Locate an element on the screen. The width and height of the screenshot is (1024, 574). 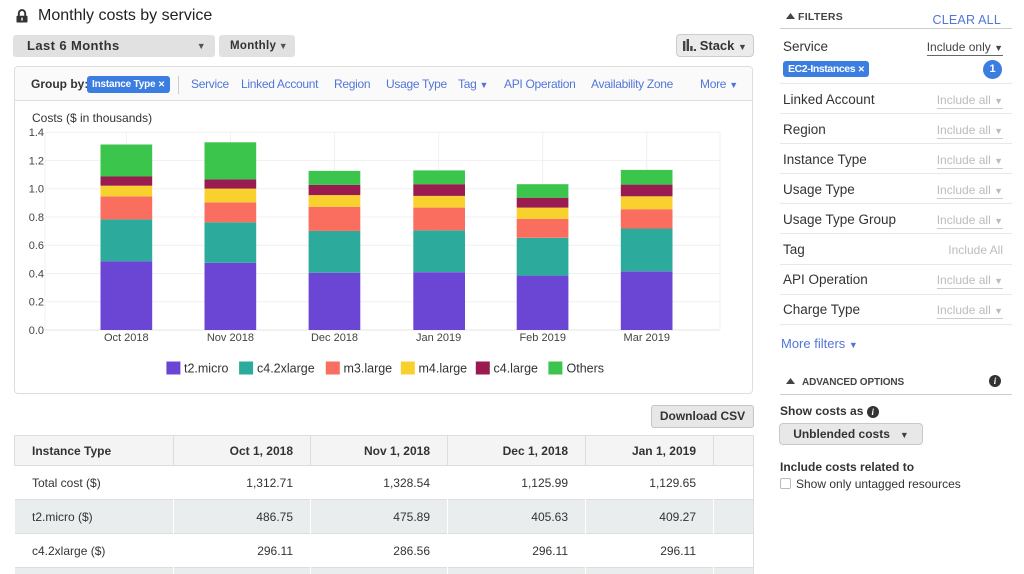
svg-text: Others is located at coordinates (586, 369).